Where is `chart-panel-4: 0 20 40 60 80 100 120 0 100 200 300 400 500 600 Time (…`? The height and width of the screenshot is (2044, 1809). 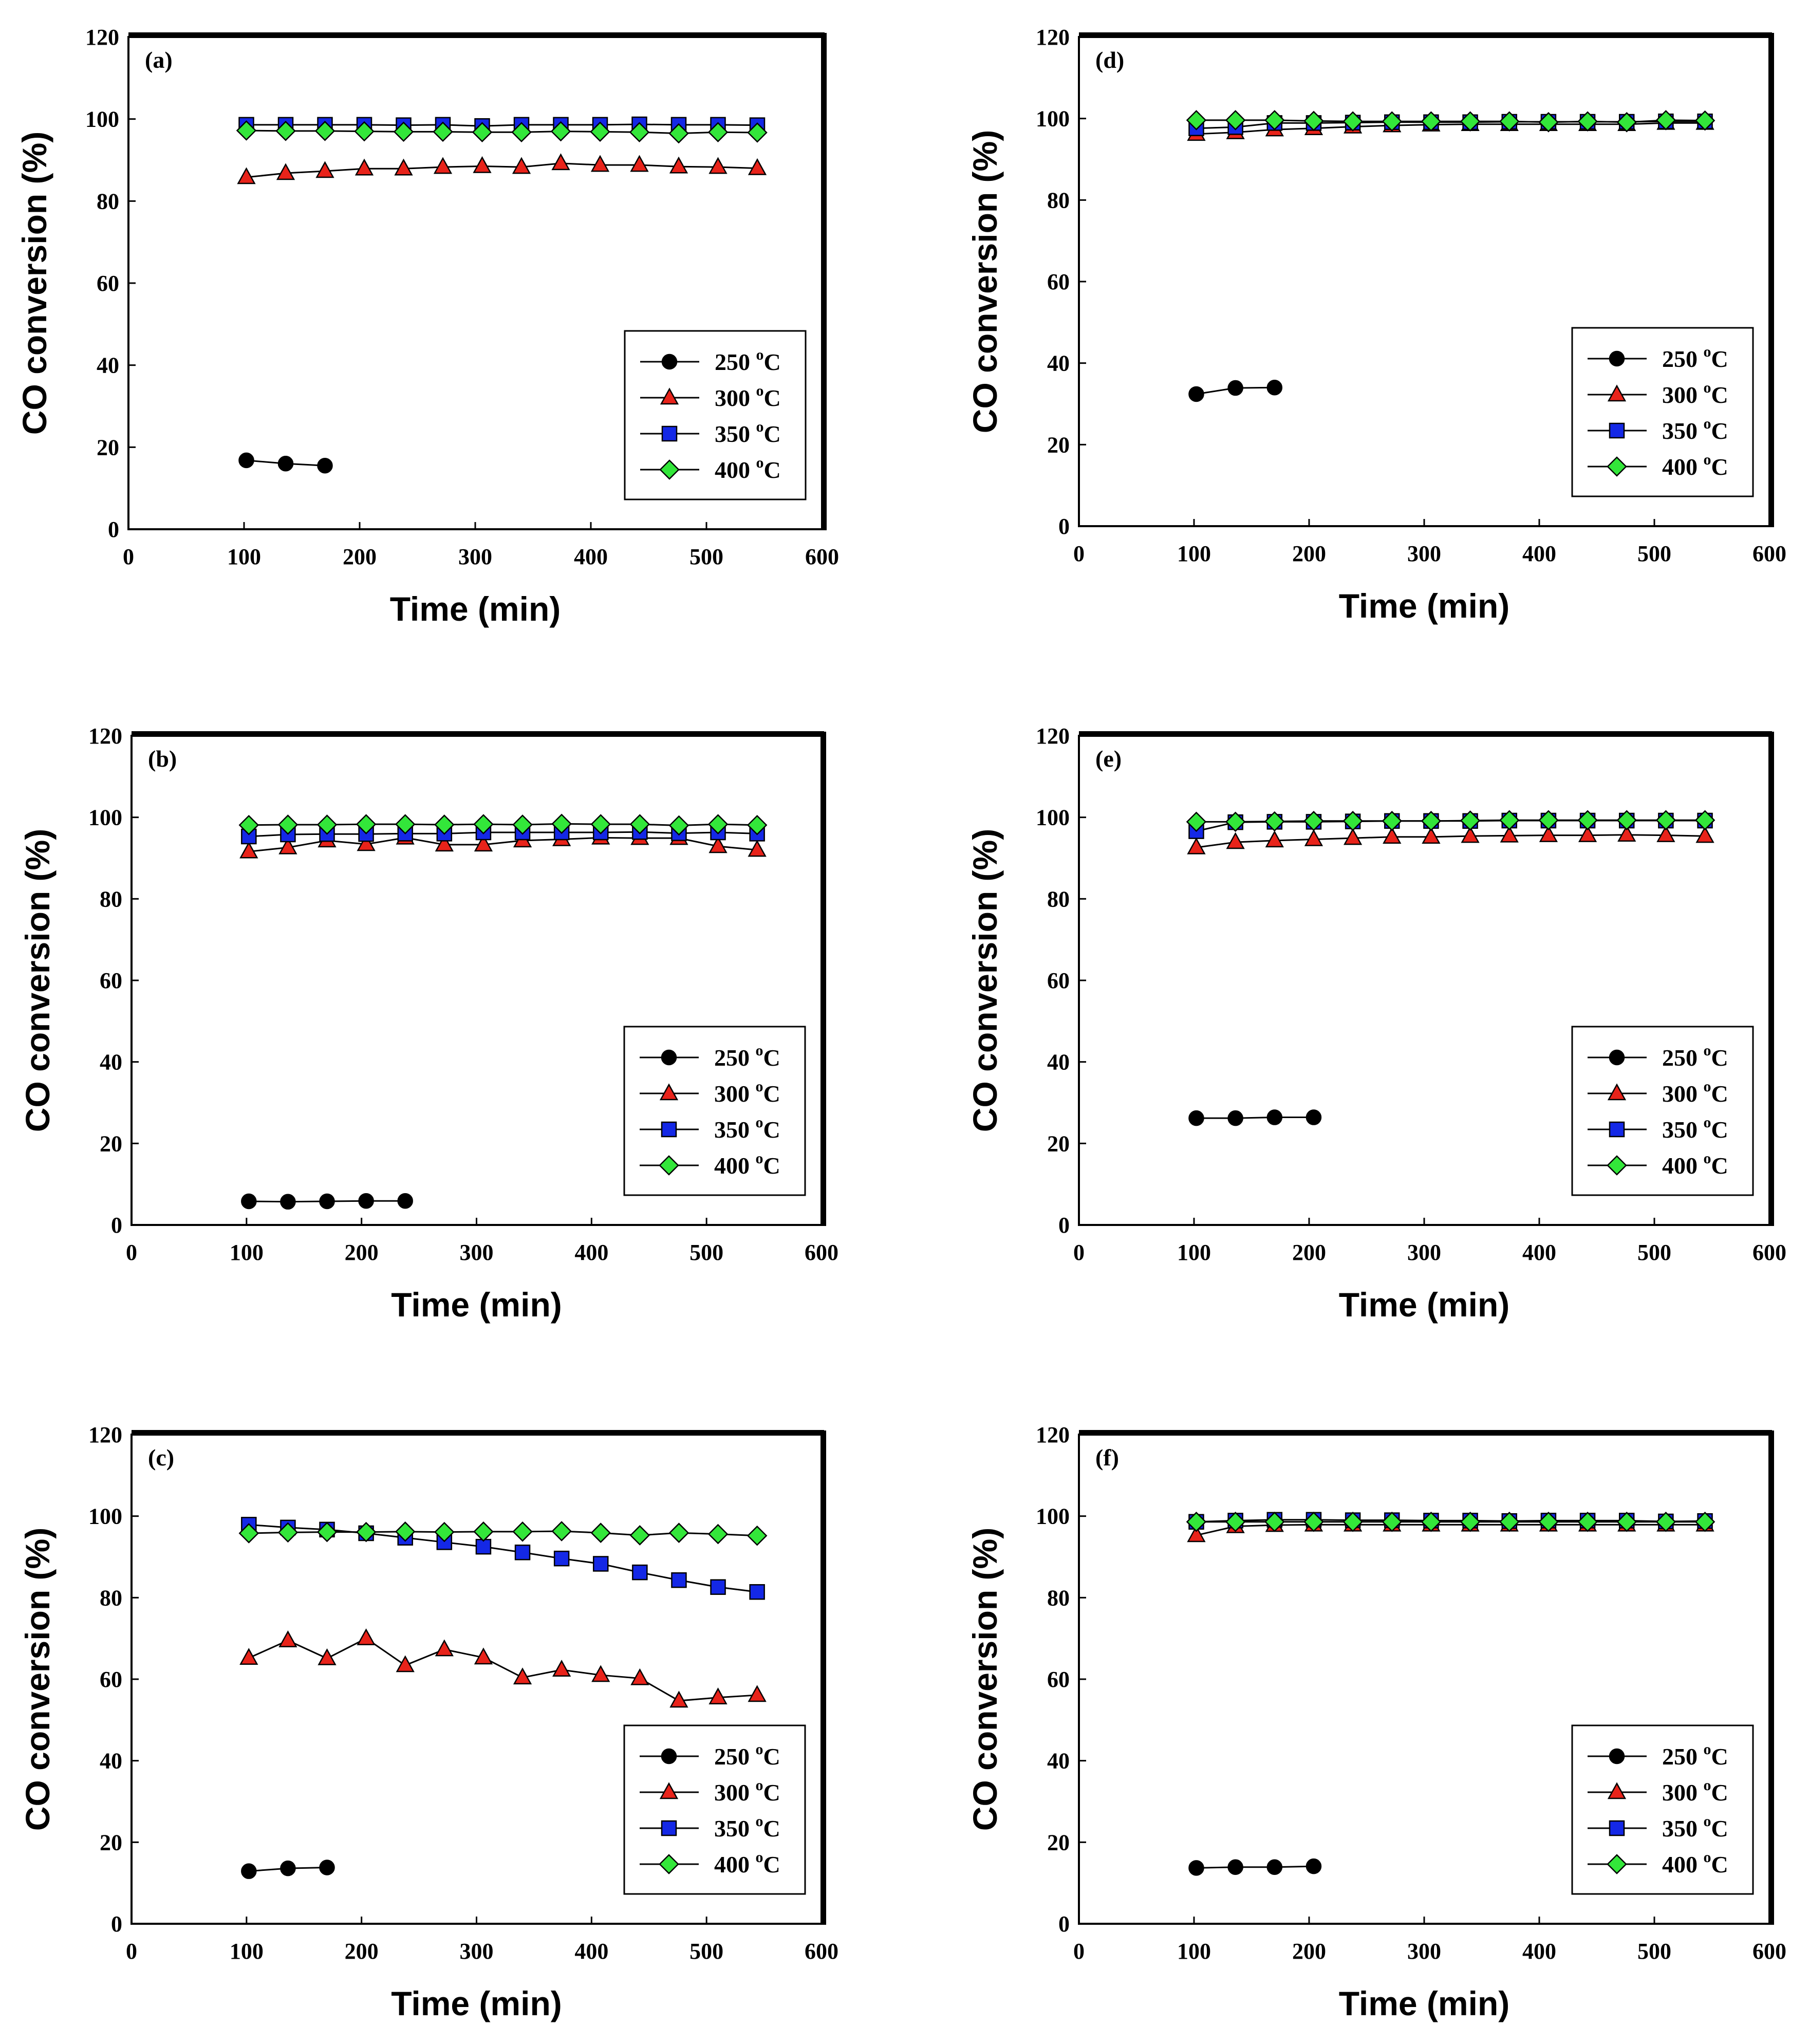
chart-panel-4: 0 20 40 60 80 100 120 0 100 200 300 400 500 600 Time (… is located at coordinates (428, 1722).